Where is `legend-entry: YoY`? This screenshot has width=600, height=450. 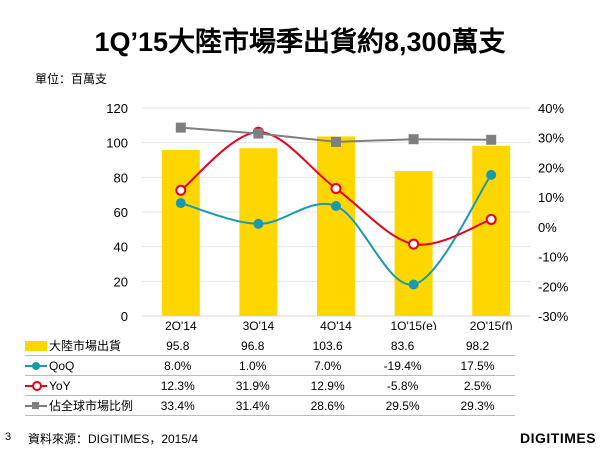
legend-entry: YoY is located at coordinates (82, 386).